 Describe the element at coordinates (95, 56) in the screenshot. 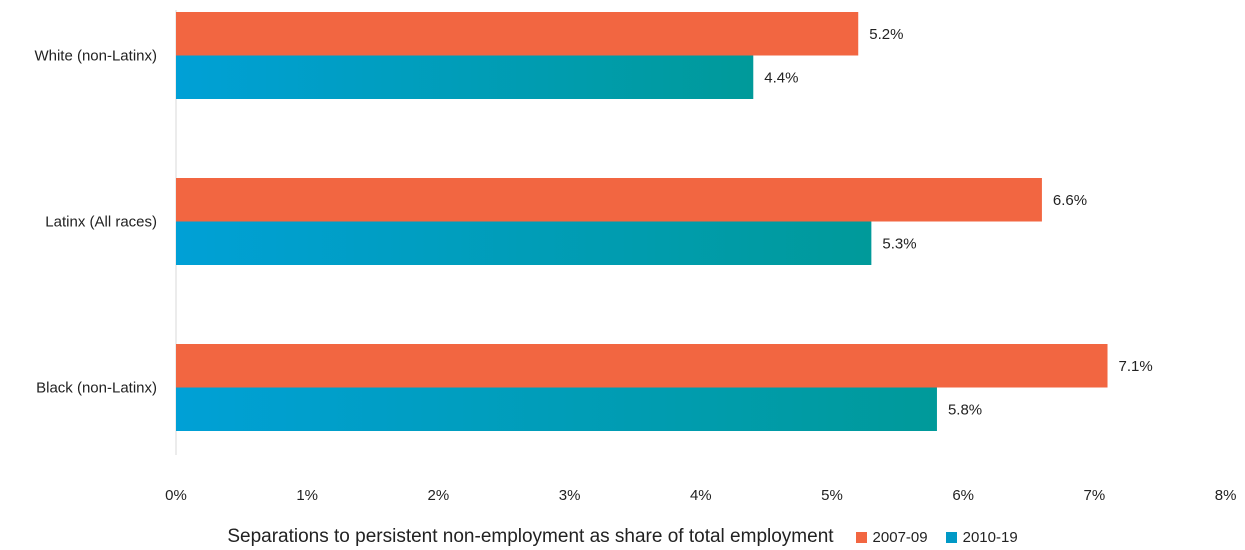

I see `category-label-white-non-latinx: White (non-Latinx)` at that location.